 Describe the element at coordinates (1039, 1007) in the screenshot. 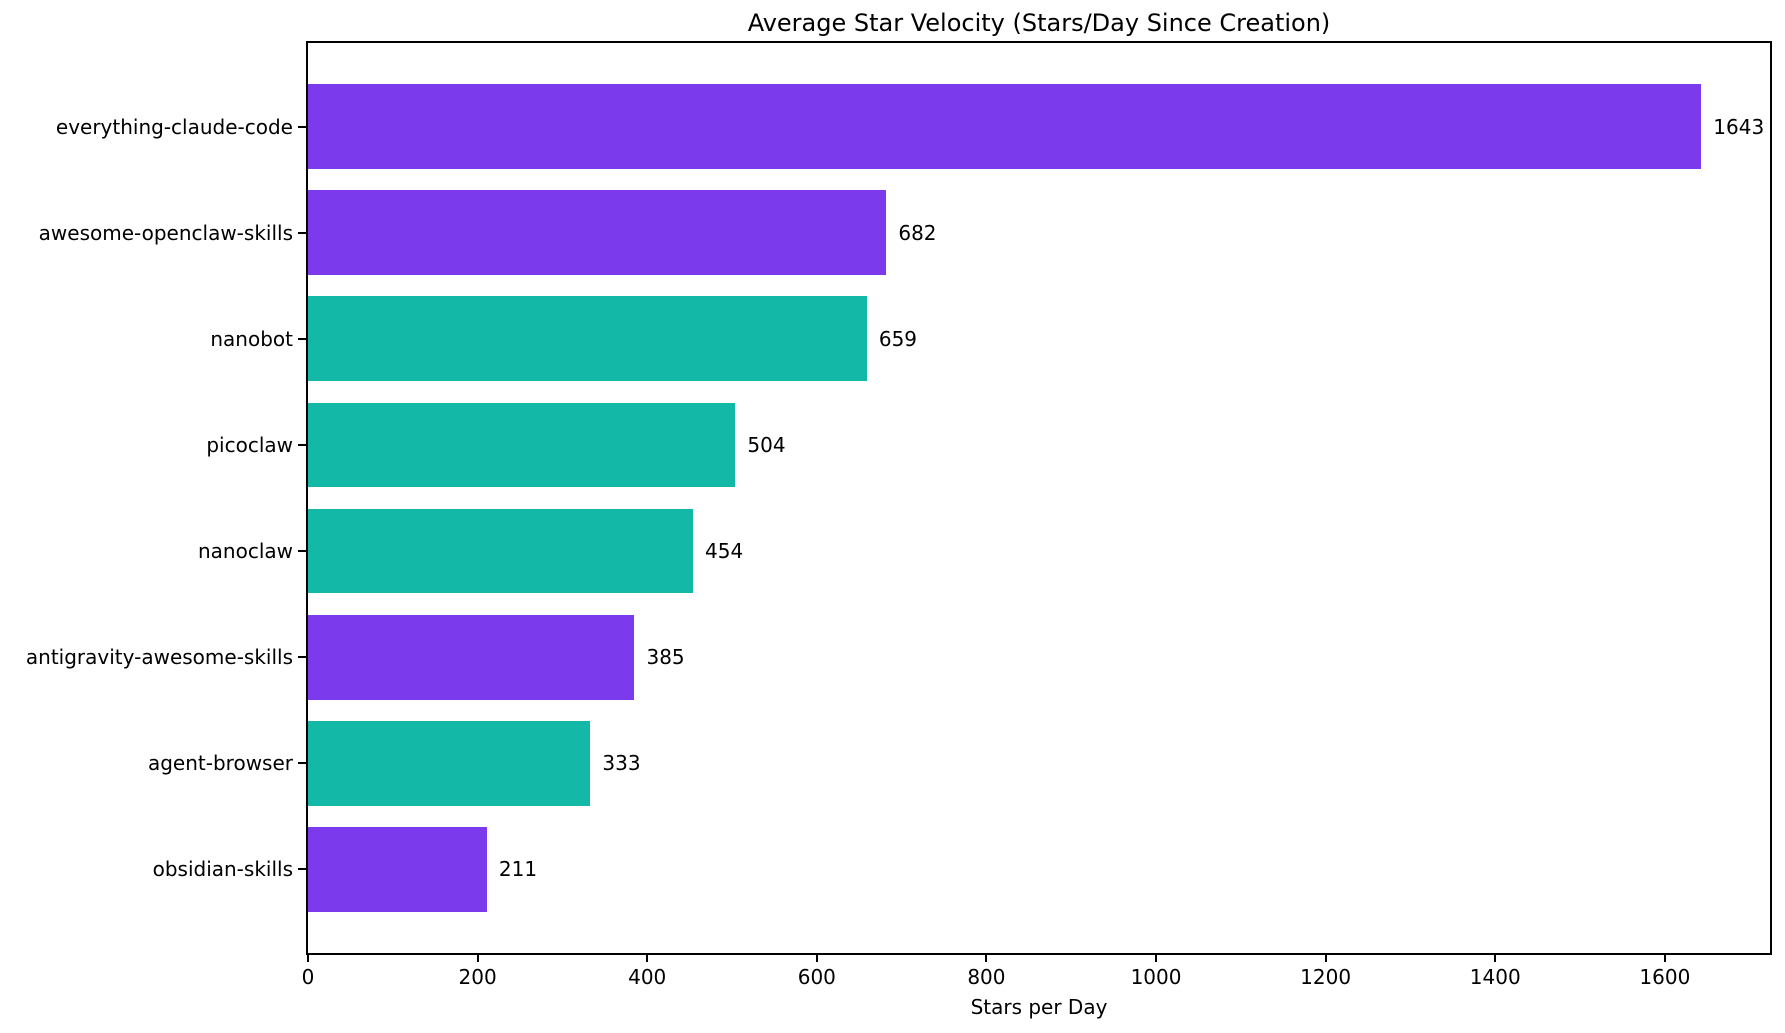

I see `x-axis-label: Stars per Day` at that location.